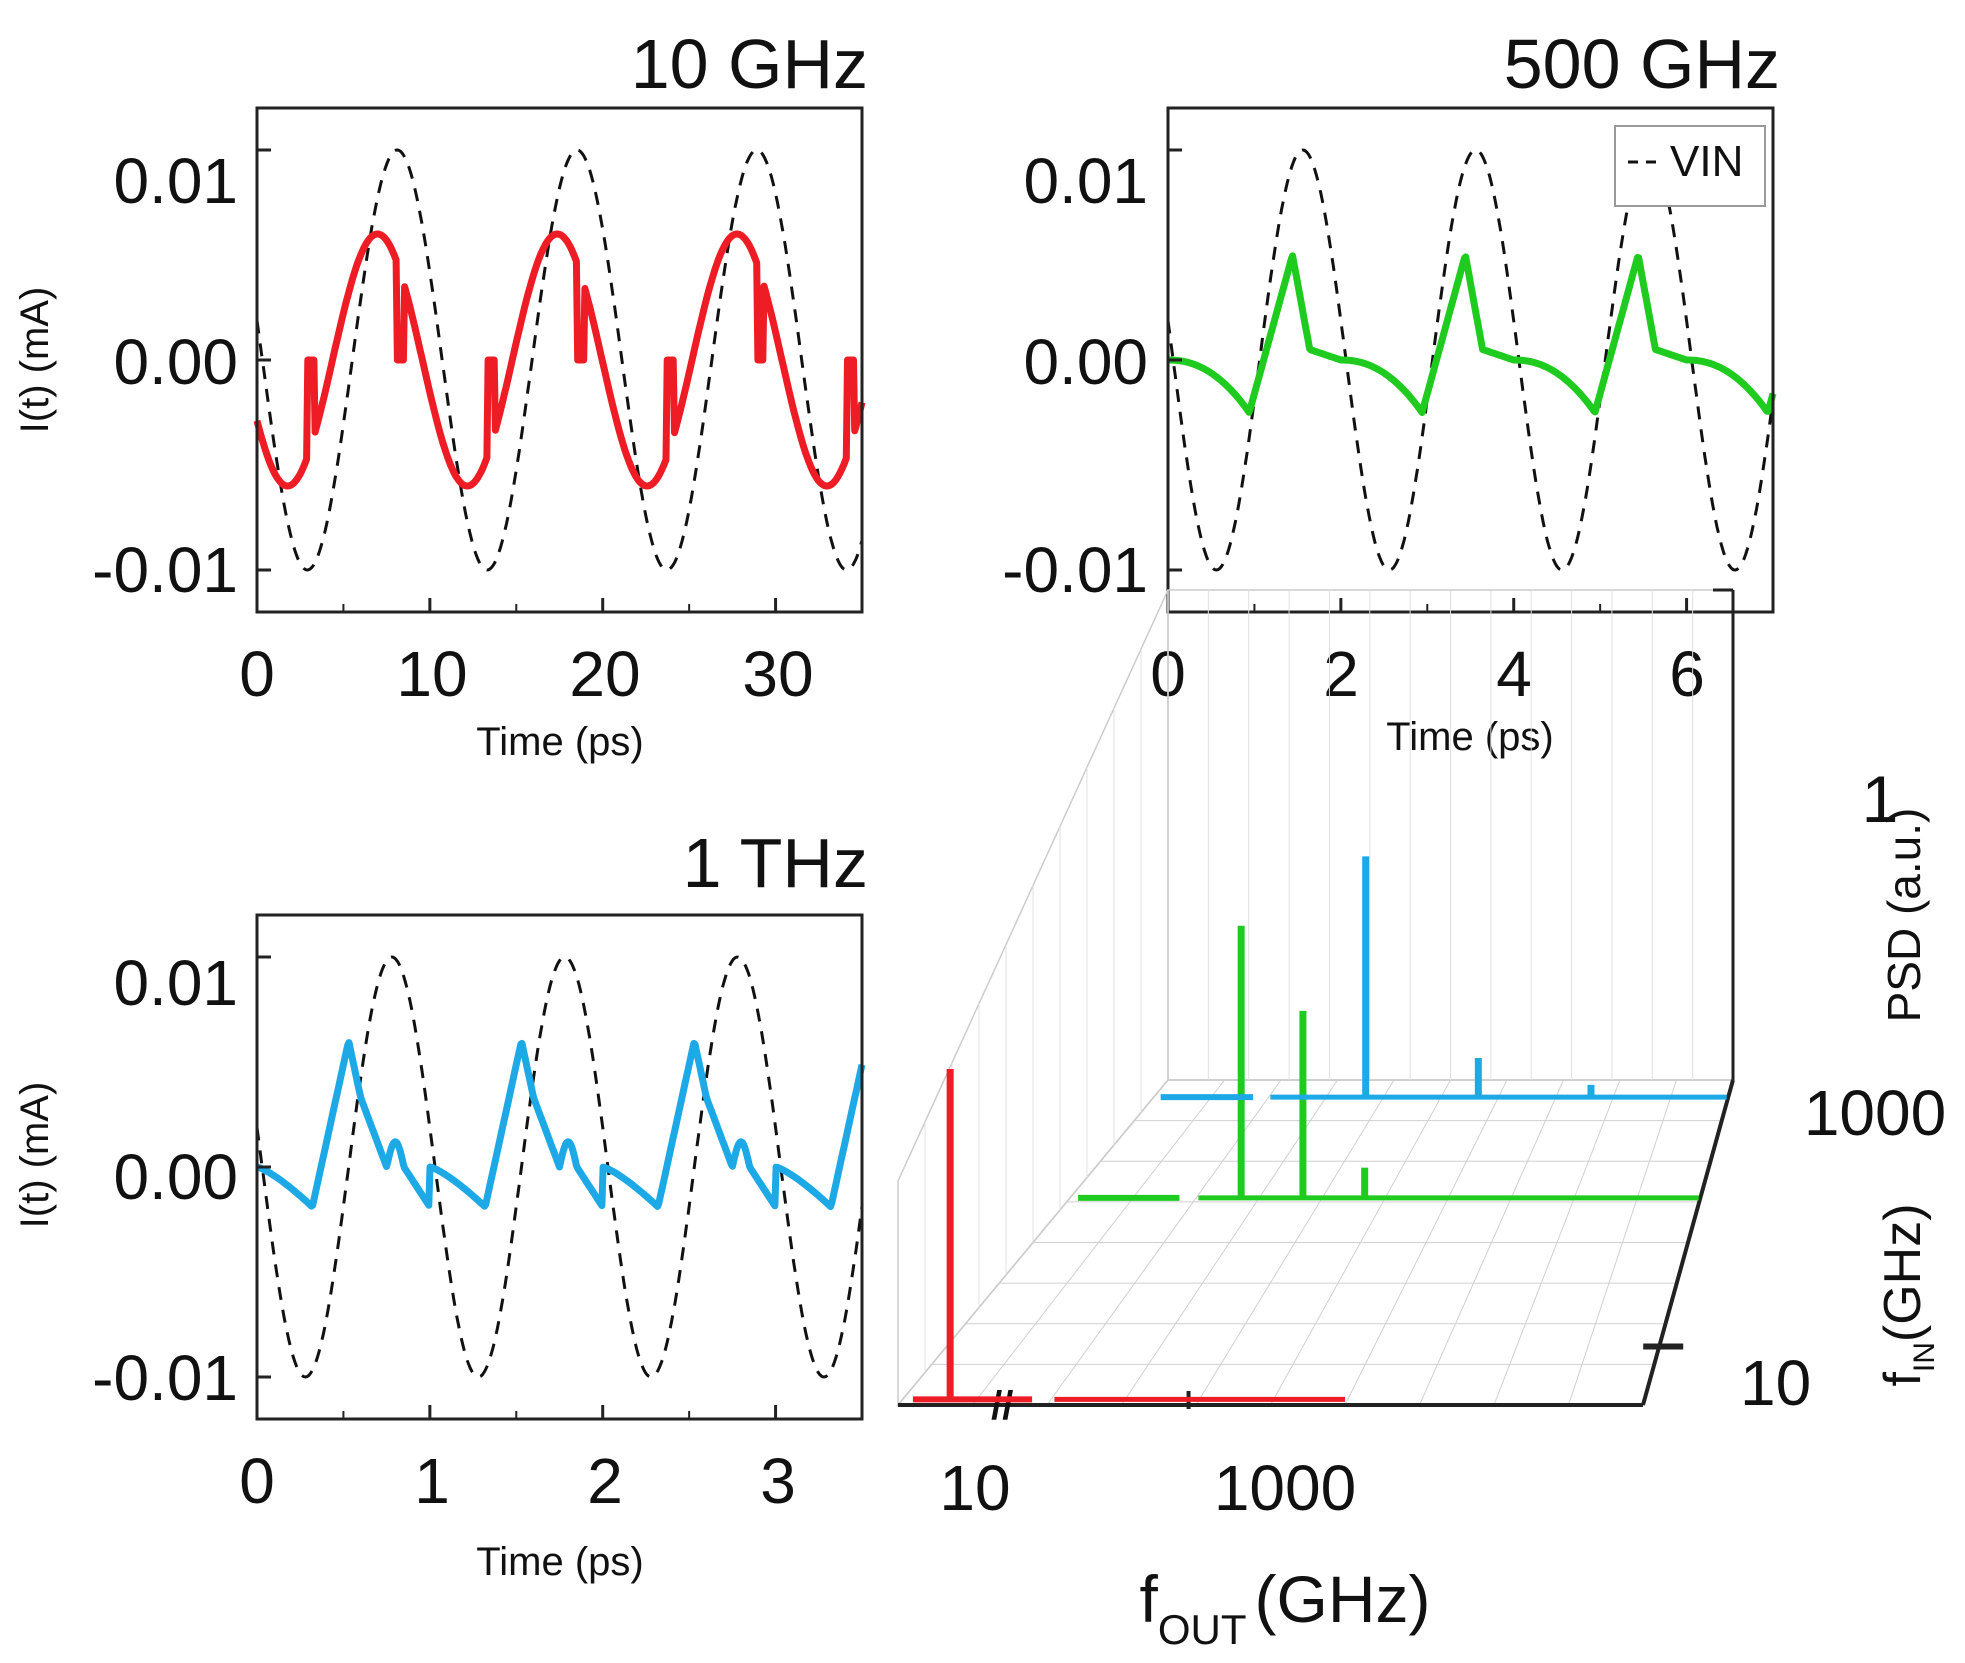 This screenshot has width=1965, height=1663. I want to click on x-tick-label: 1000, so click(1285, 1488).